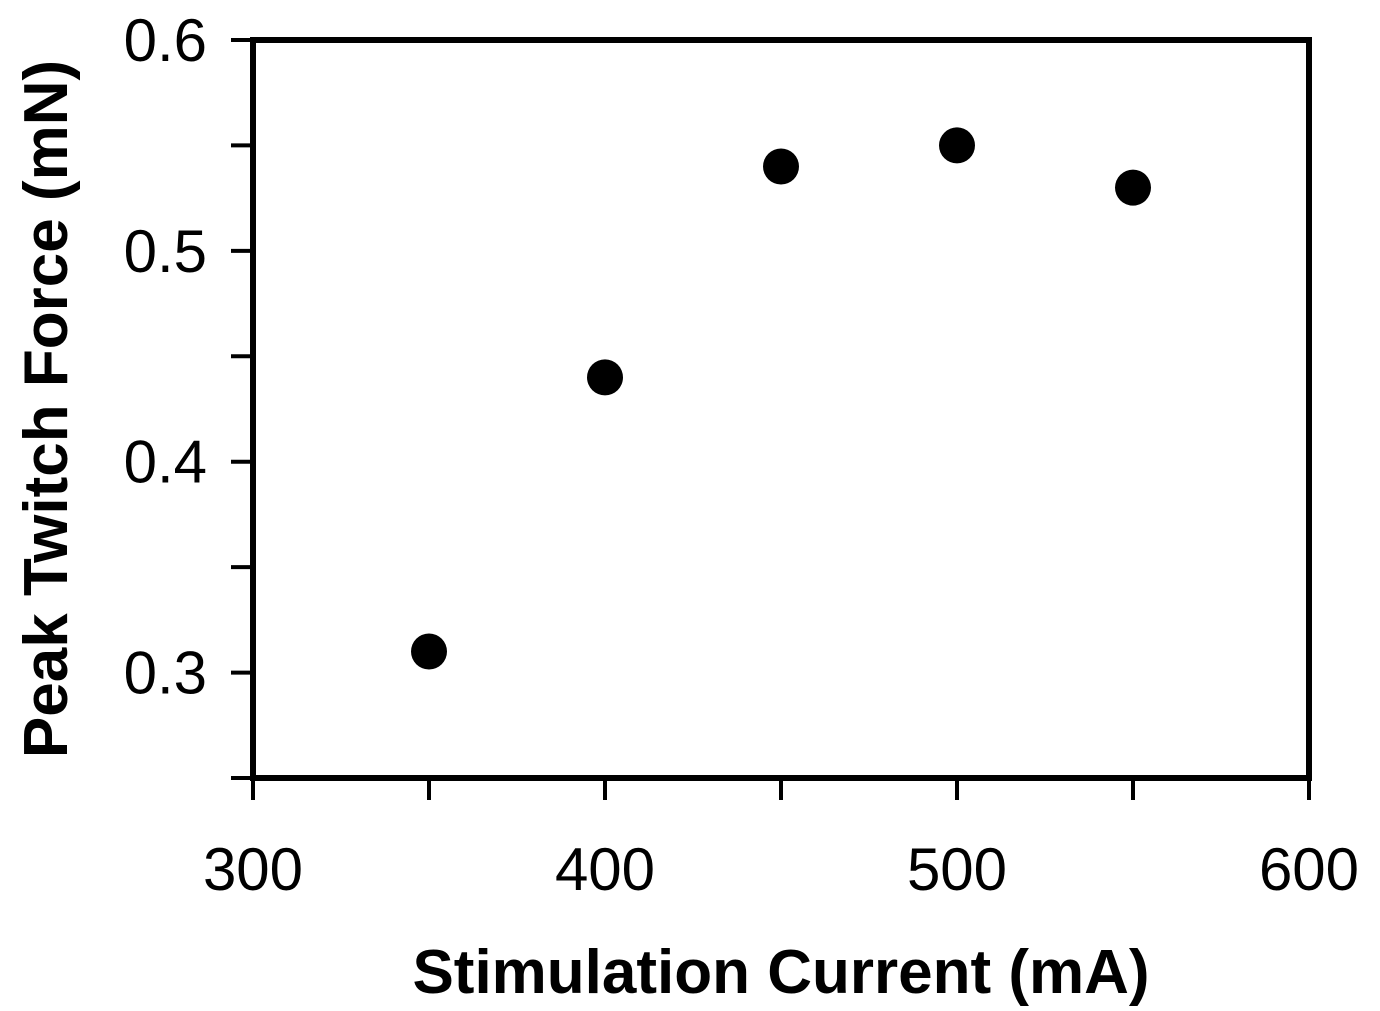 The width and height of the screenshot is (1380, 1011). I want to click on y-tick-label: 0.3, so click(165, 673).